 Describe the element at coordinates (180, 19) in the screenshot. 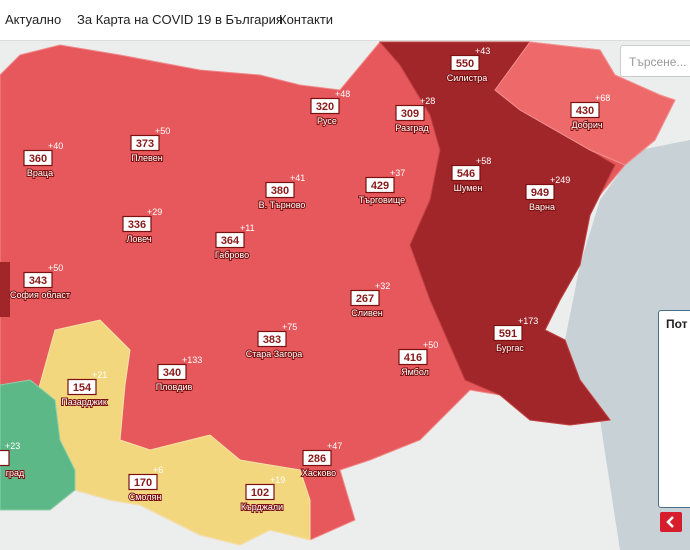

I see `nav-link: За Карта на COVID 19 в България` at that location.